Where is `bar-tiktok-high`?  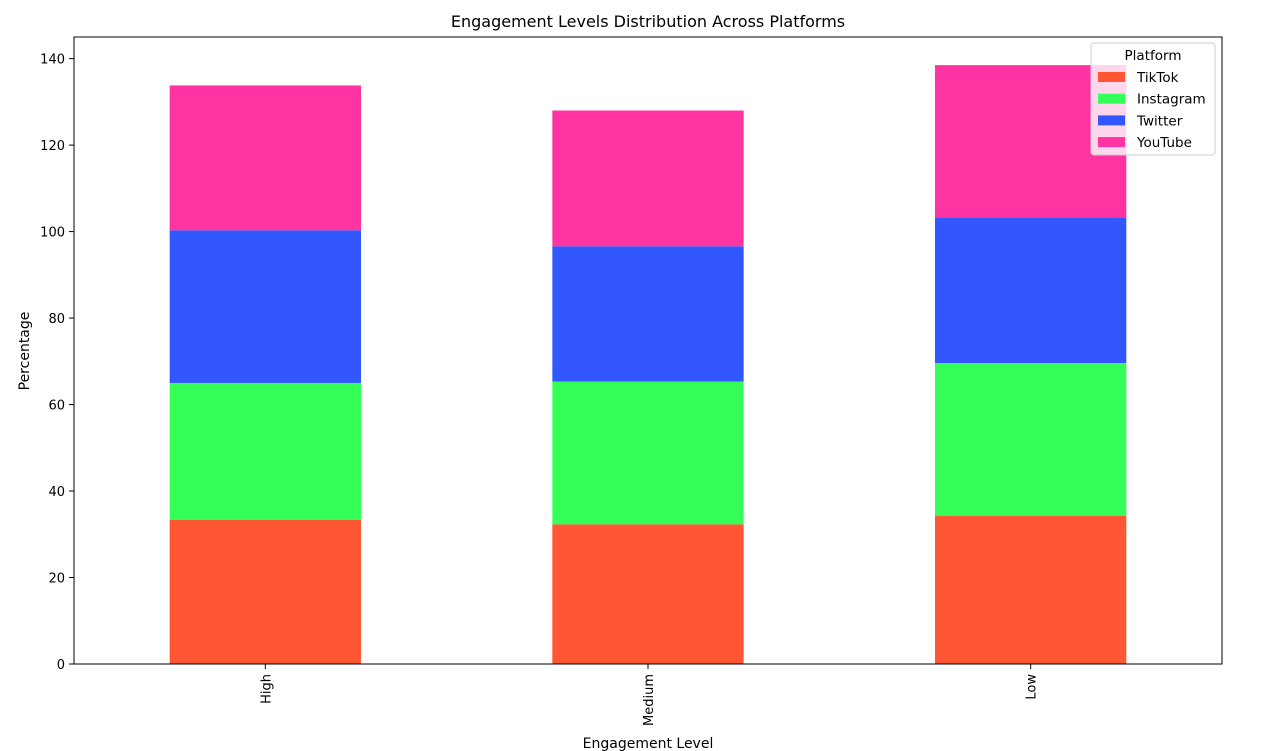 bar-tiktok-high is located at coordinates (265, 592).